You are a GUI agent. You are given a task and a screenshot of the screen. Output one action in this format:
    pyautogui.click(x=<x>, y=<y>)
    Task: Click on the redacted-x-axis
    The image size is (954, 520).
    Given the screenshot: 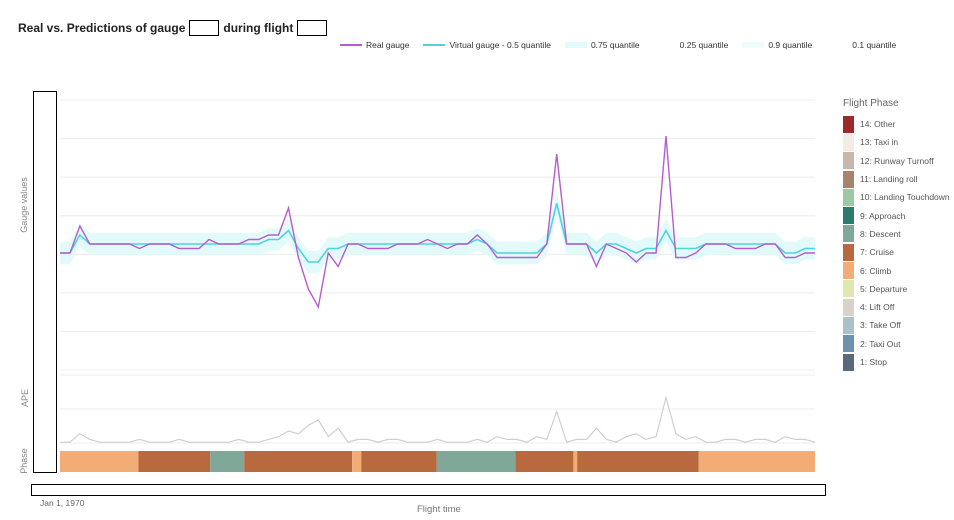 What is the action you would take?
    pyautogui.click(x=428, y=490)
    